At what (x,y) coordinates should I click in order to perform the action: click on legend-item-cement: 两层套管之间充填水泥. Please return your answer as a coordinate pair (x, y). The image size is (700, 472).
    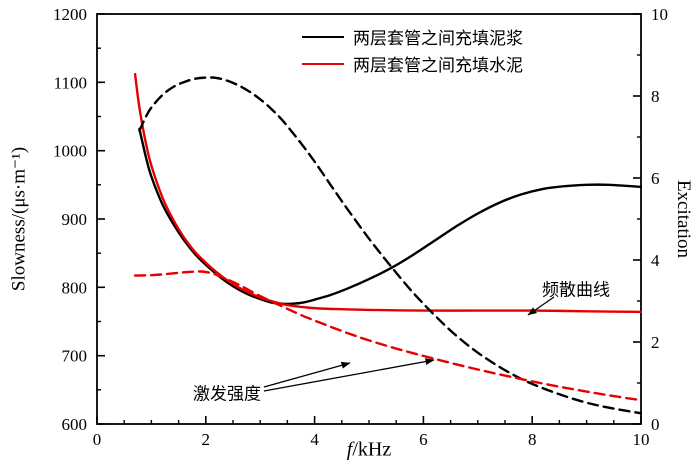
    Looking at the image, I should click on (412, 63).